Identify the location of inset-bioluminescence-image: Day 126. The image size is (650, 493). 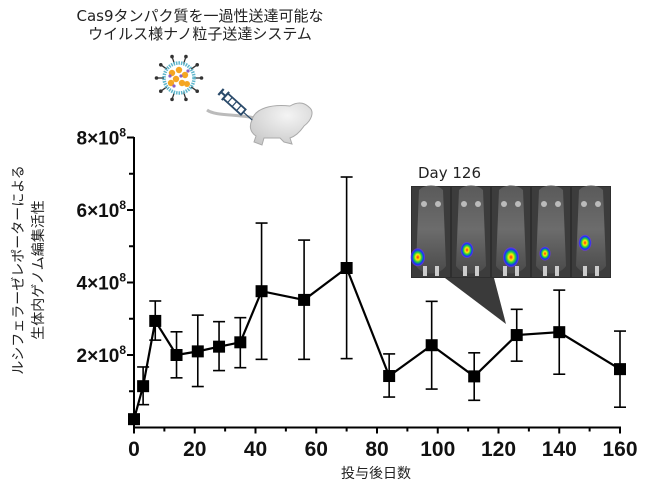
(510, 244).